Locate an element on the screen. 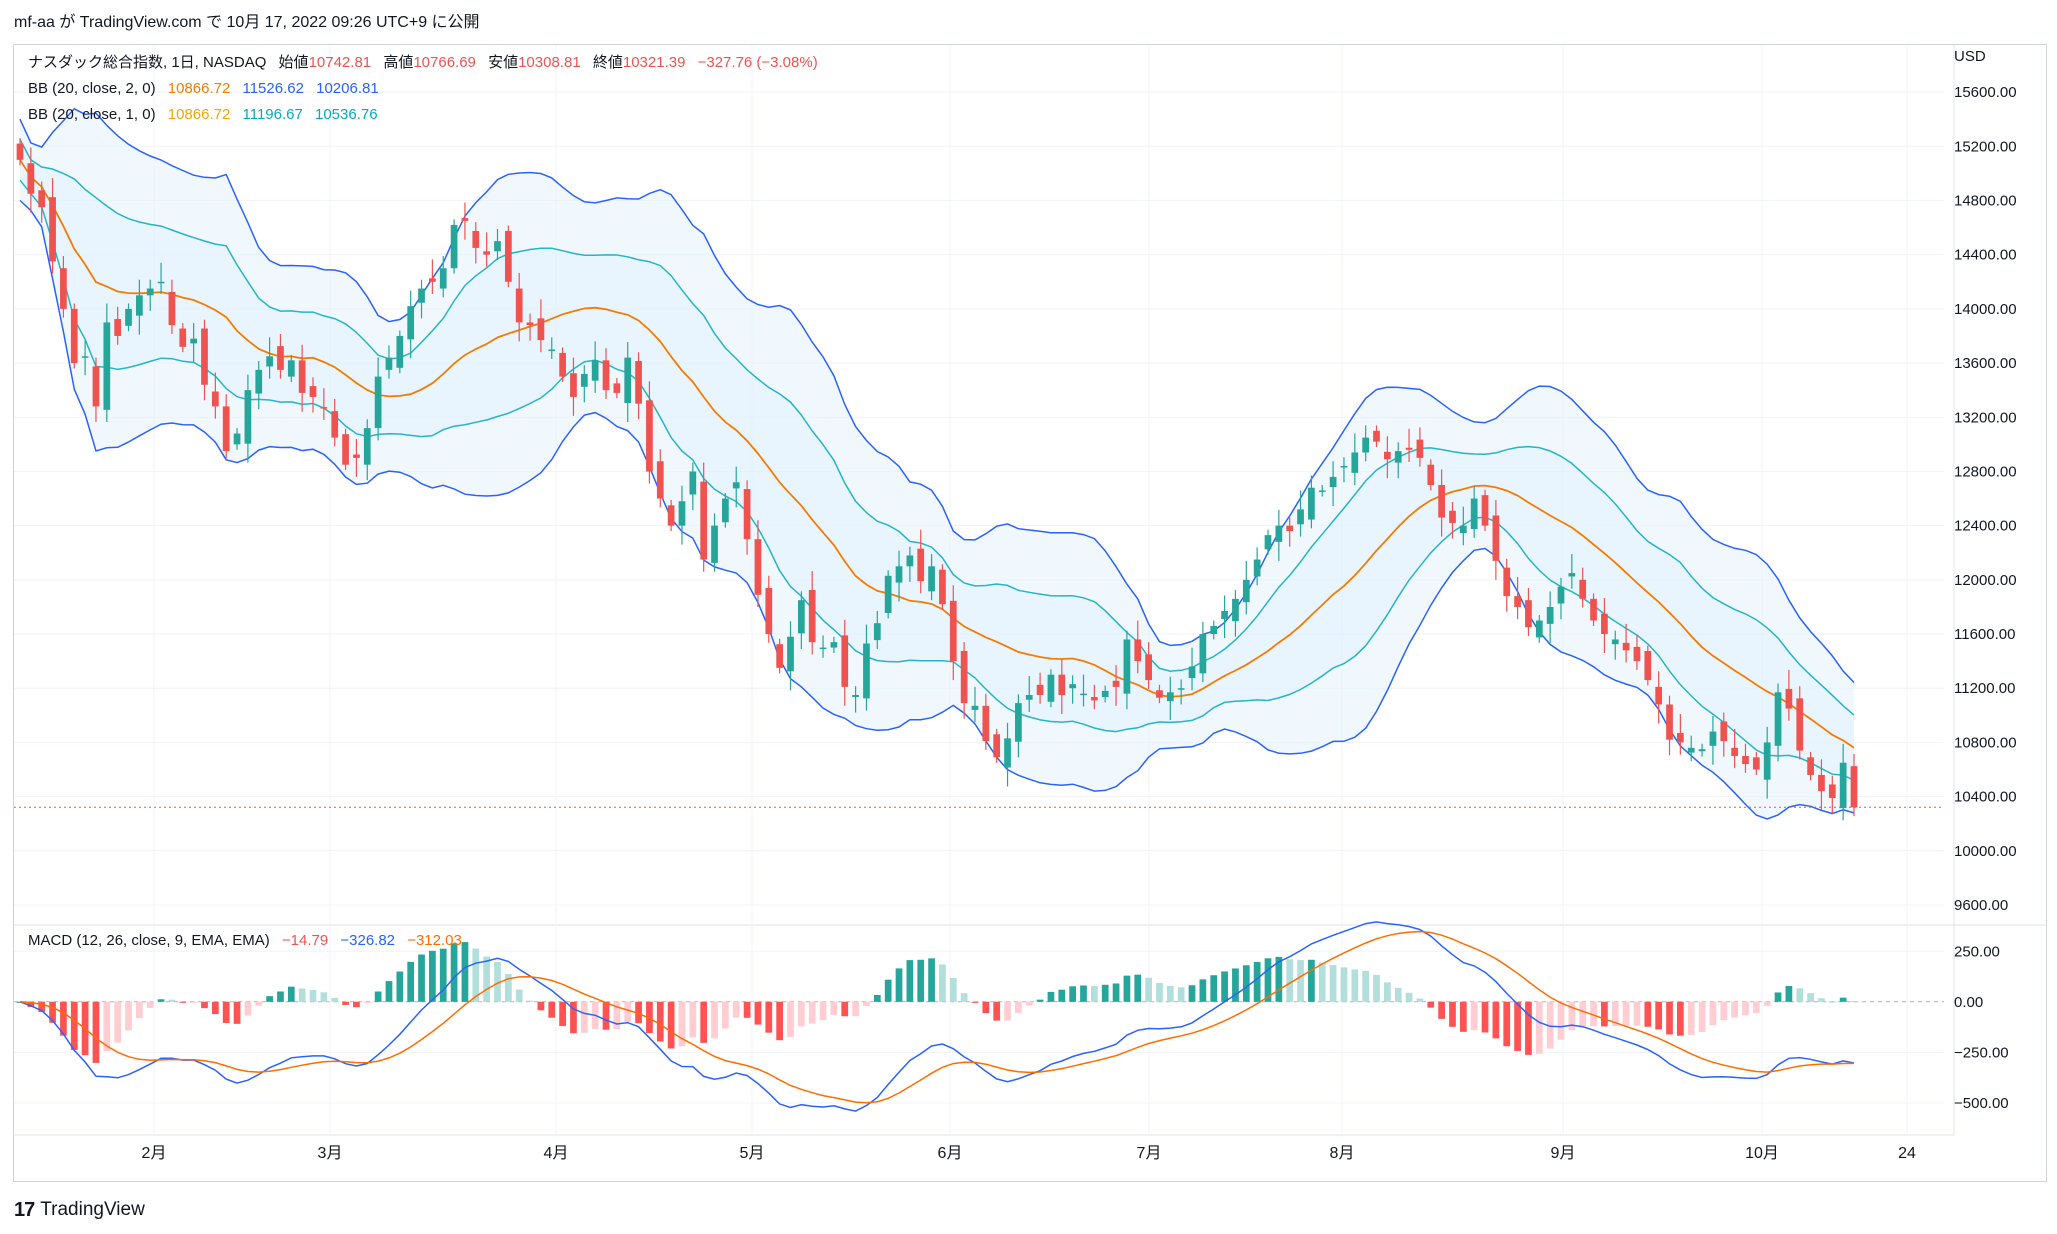 This screenshot has height=1234, width=2057. bb2-label: BB (20, close, 2, 0) is located at coordinates (92, 88).